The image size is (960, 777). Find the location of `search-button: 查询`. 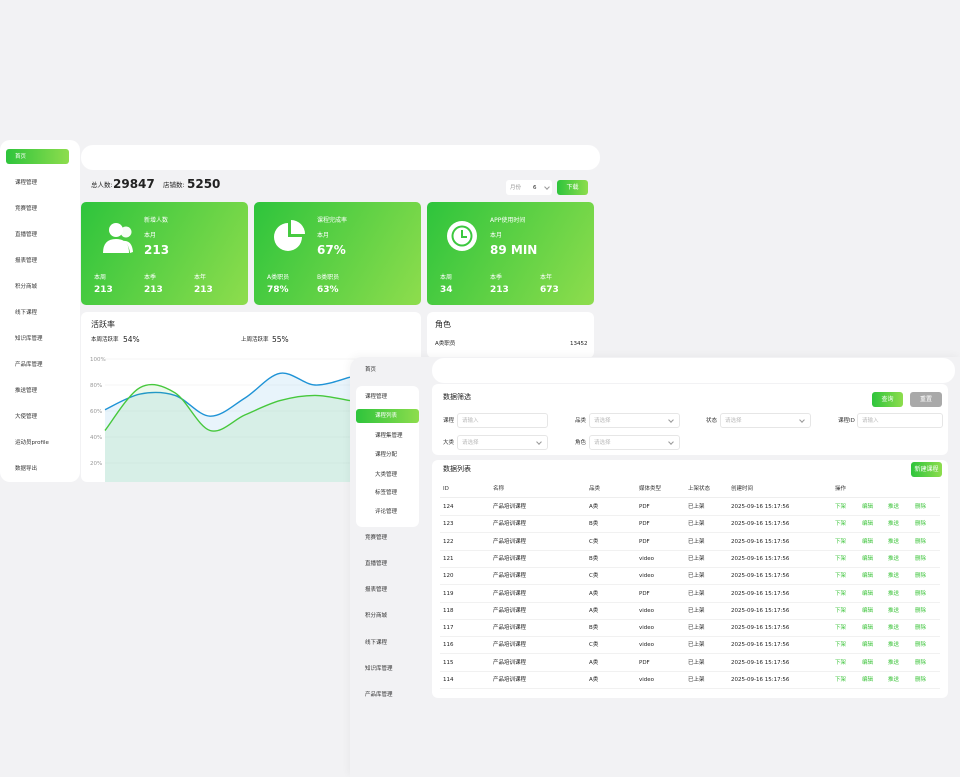

search-button: 查询 is located at coordinates (887, 399).